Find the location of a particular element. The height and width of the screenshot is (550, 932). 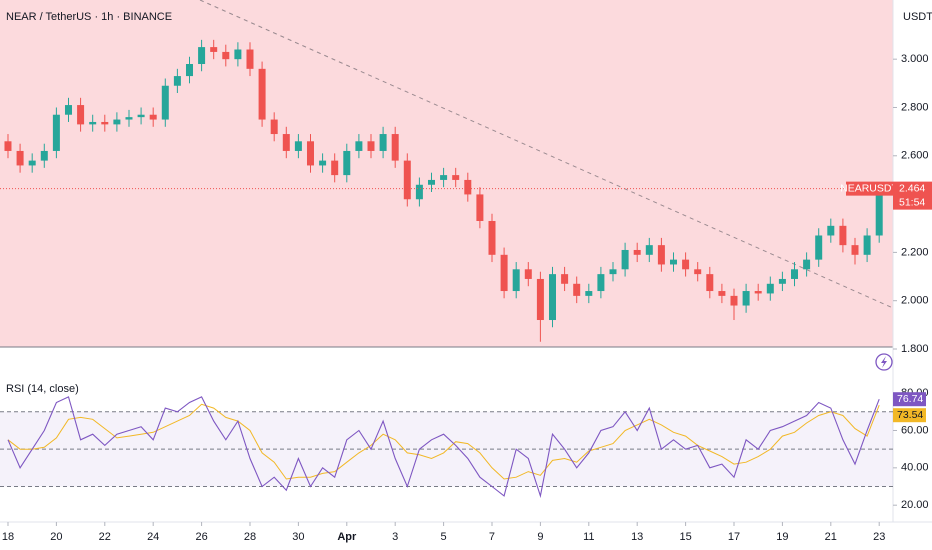

x-tick-label: 20 is located at coordinates (56, 537).